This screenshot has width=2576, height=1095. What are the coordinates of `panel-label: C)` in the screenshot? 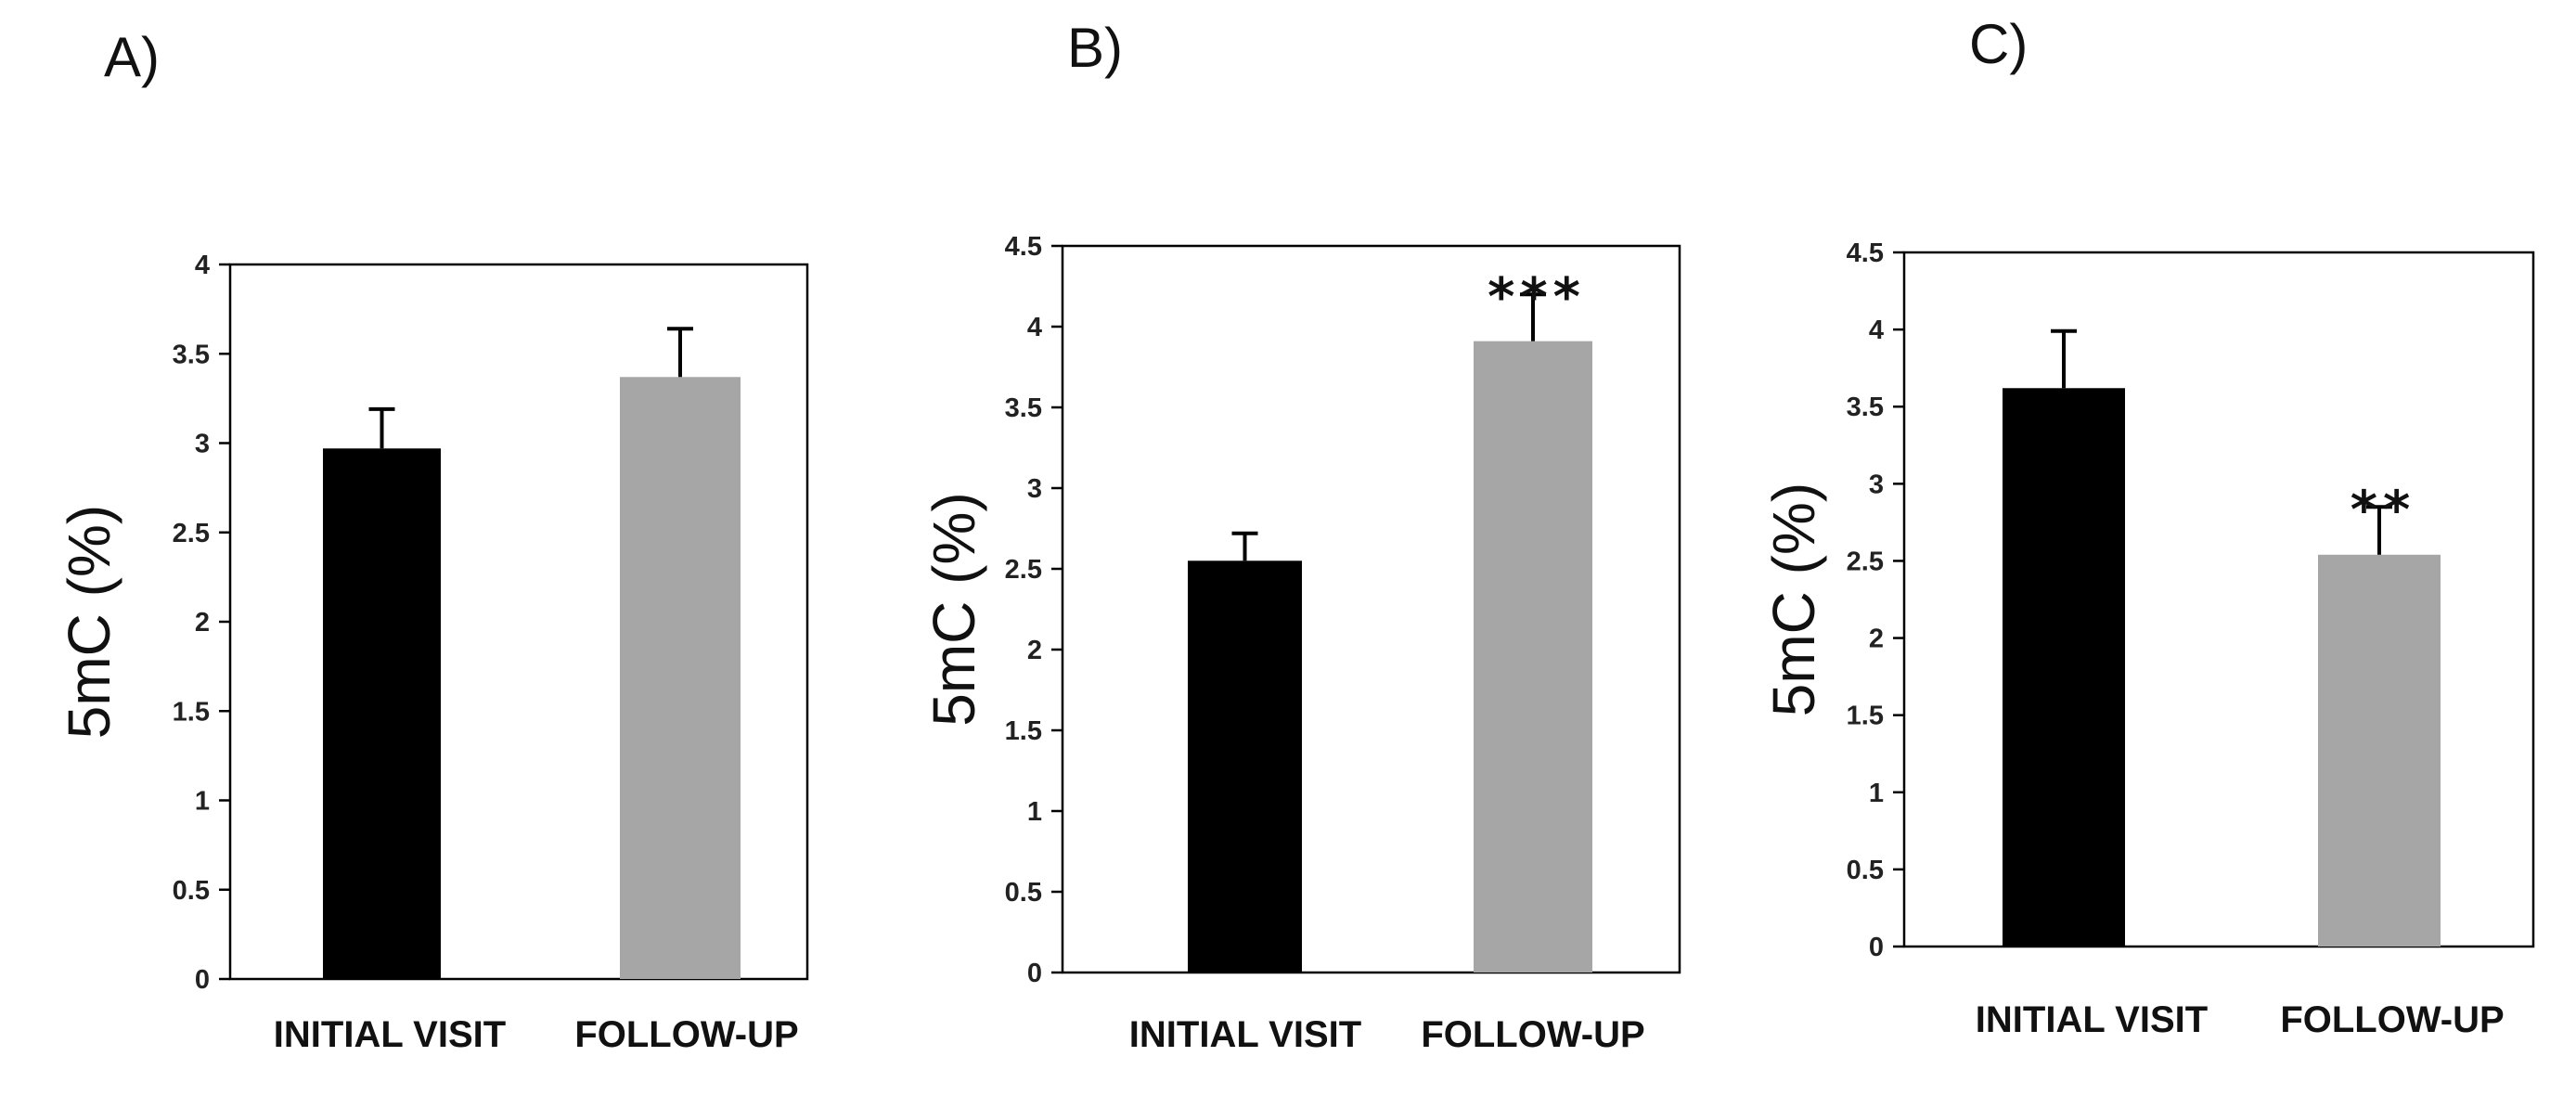 It's located at (1998, 44).